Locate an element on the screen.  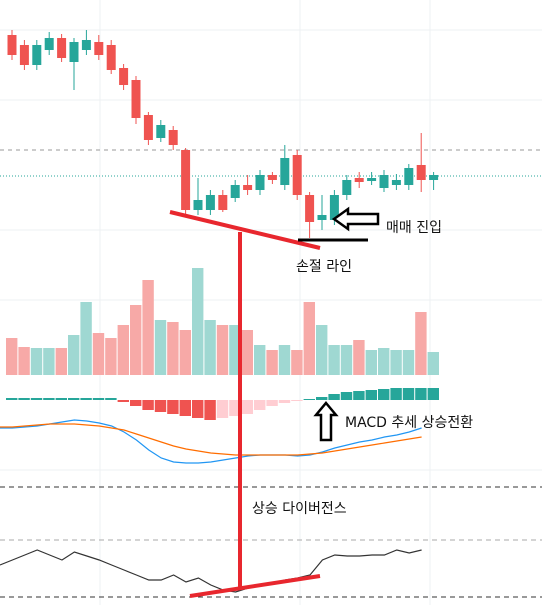
annotation: 매매 진입 is located at coordinates (414, 228).